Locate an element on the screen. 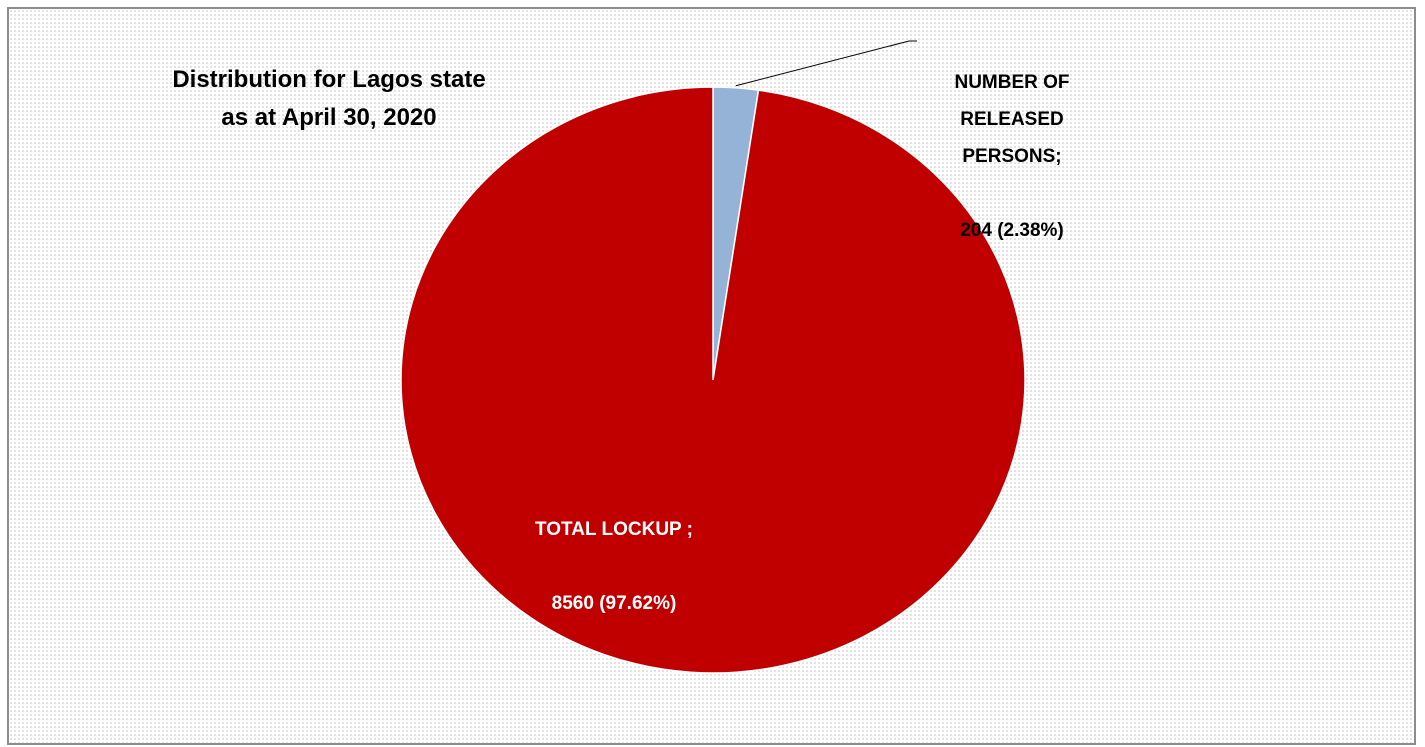 Image resolution: width=1425 pixels, height=747 pixels. value-label: 8560 (97.62%) is located at coordinates (614, 603).